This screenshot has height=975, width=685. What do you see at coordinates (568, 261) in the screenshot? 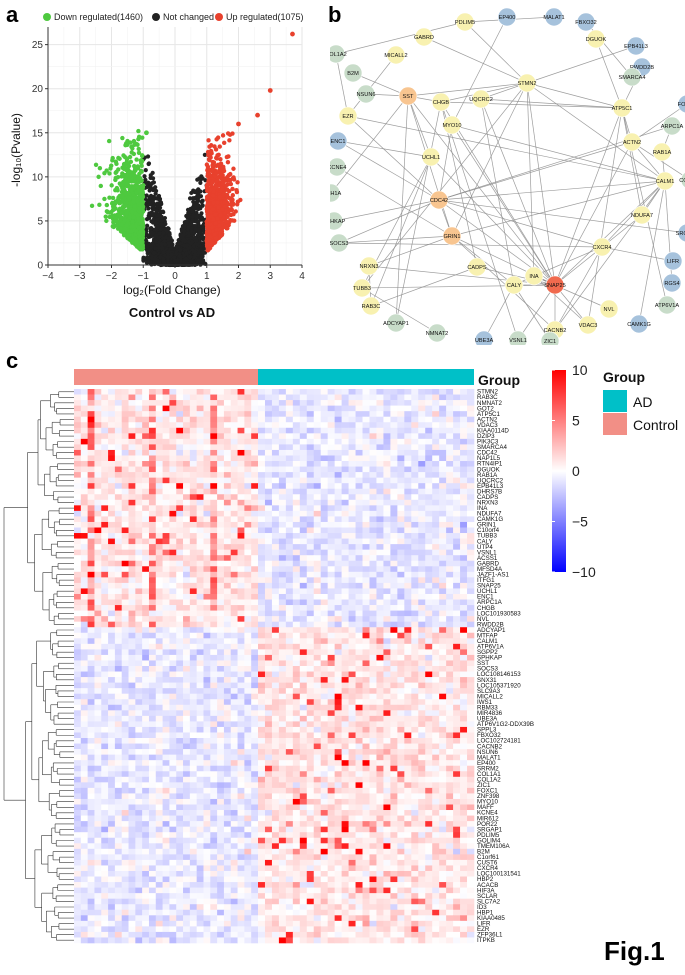
I see `edge-INA-CXCR4` at bounding box center [568, 261].